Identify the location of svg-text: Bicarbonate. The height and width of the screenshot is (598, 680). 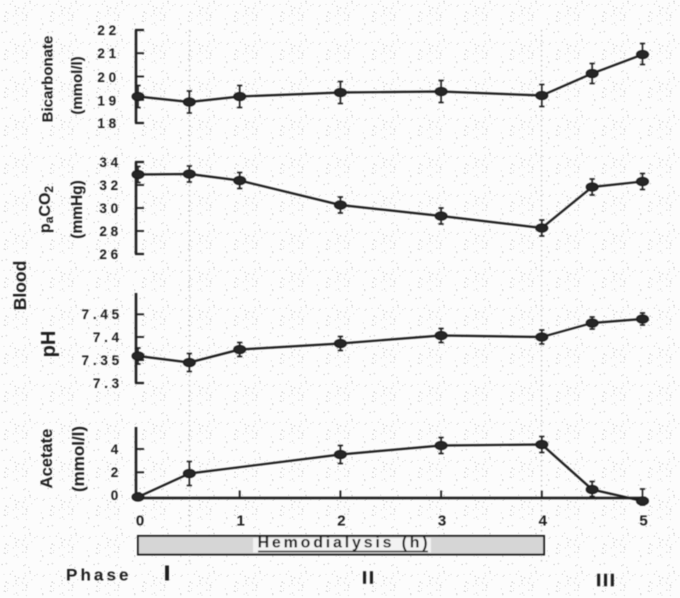
(48, 79).